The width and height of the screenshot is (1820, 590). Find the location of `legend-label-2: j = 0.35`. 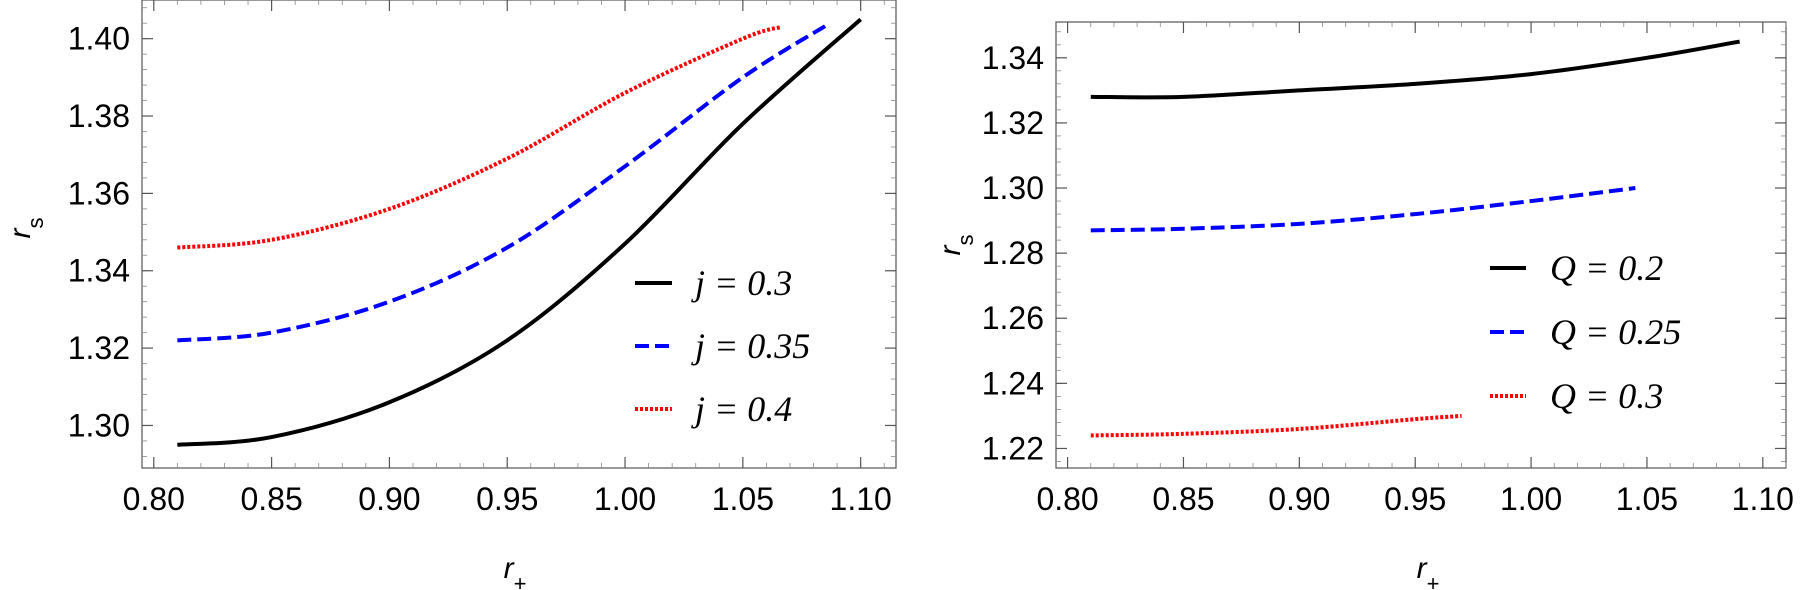

legend-label-2: j = 0.35 is located at coordinates (750, 346).